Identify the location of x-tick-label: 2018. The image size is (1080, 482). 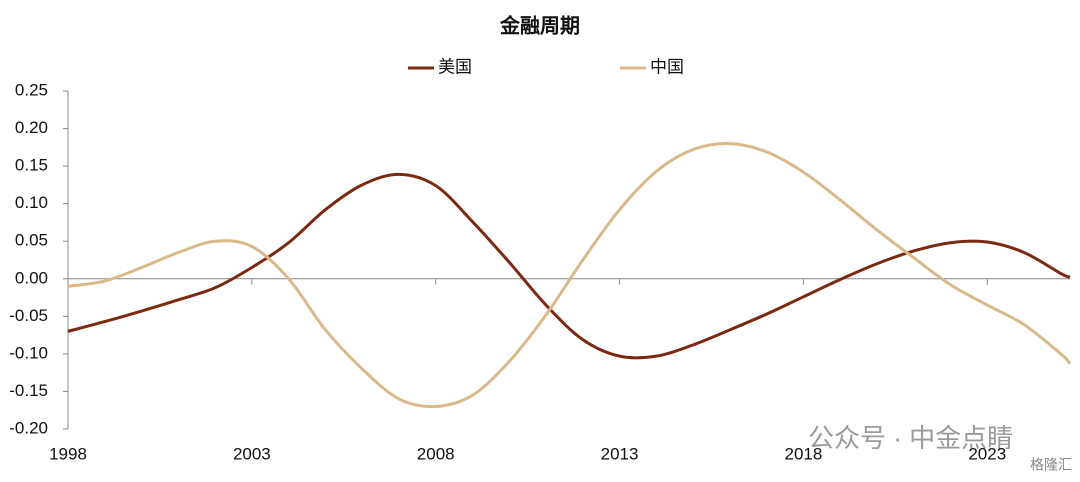
(803, 453).